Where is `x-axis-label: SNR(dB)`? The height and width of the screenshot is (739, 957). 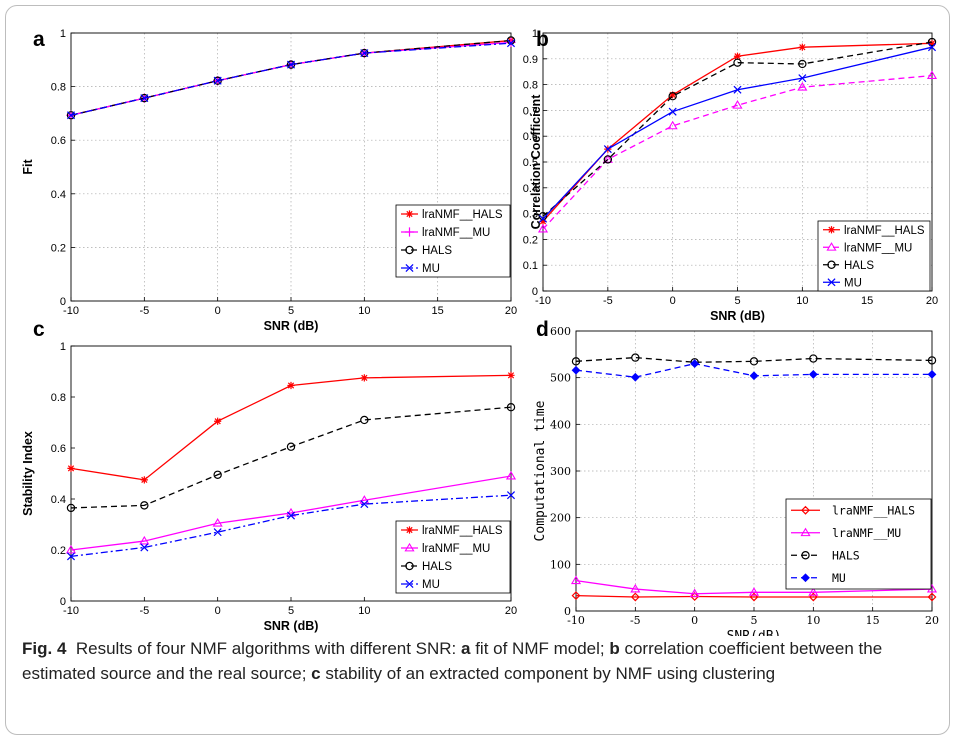 x-axis-label: SNR(dB) is located at coordinates (754, 632).